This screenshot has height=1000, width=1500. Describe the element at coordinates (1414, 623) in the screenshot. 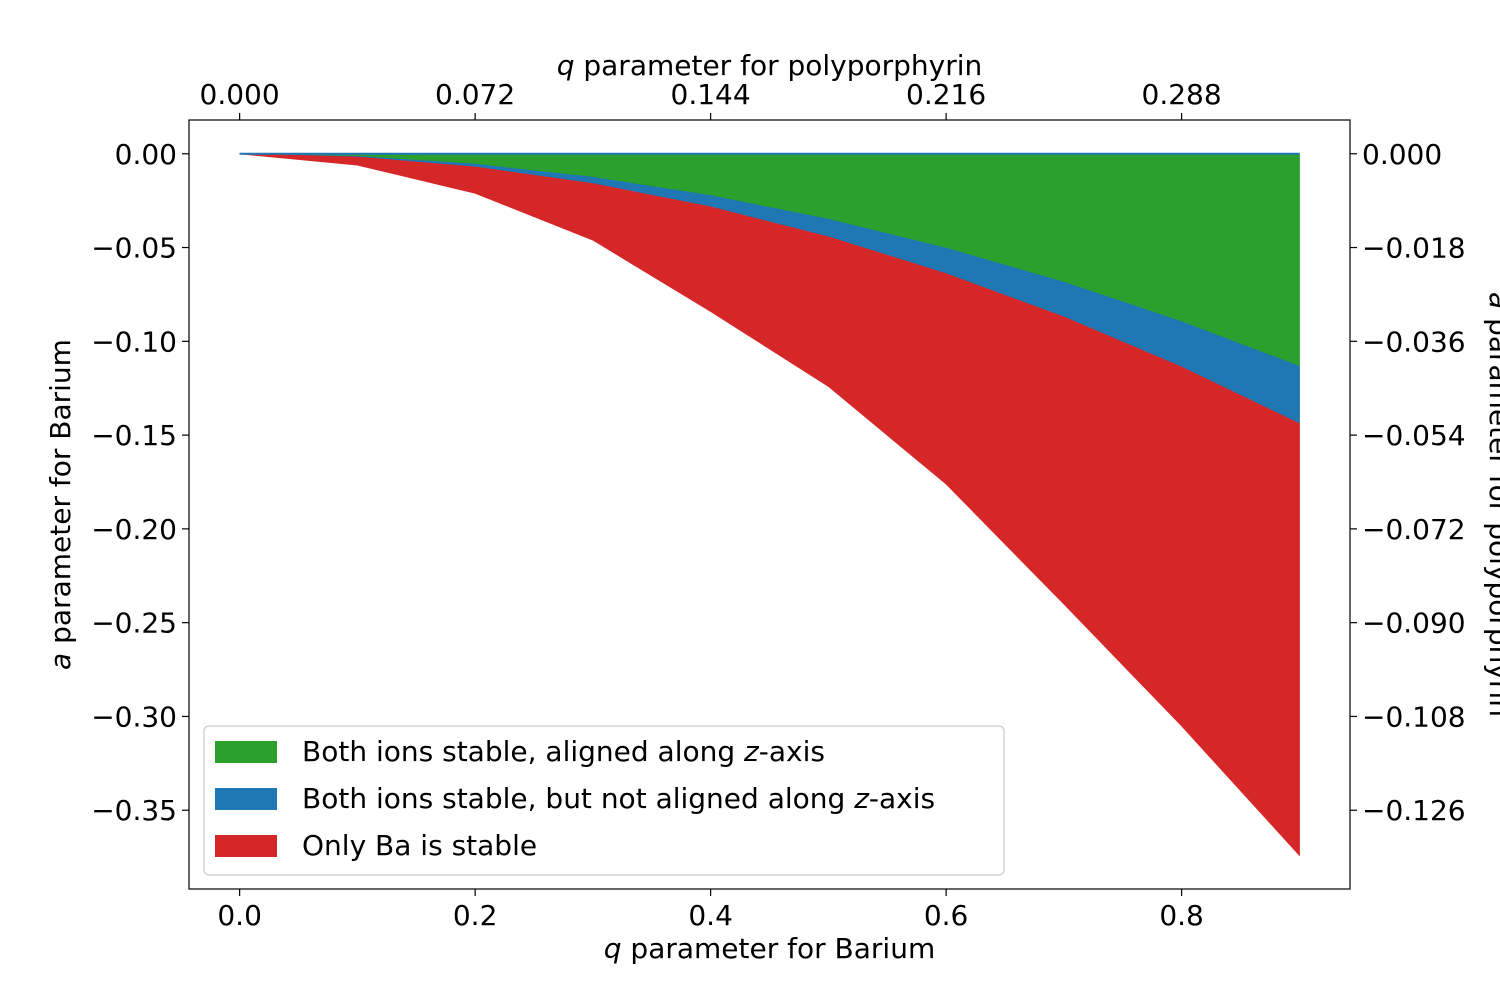

I see `right-y-tick-label: −0.090` at that location.